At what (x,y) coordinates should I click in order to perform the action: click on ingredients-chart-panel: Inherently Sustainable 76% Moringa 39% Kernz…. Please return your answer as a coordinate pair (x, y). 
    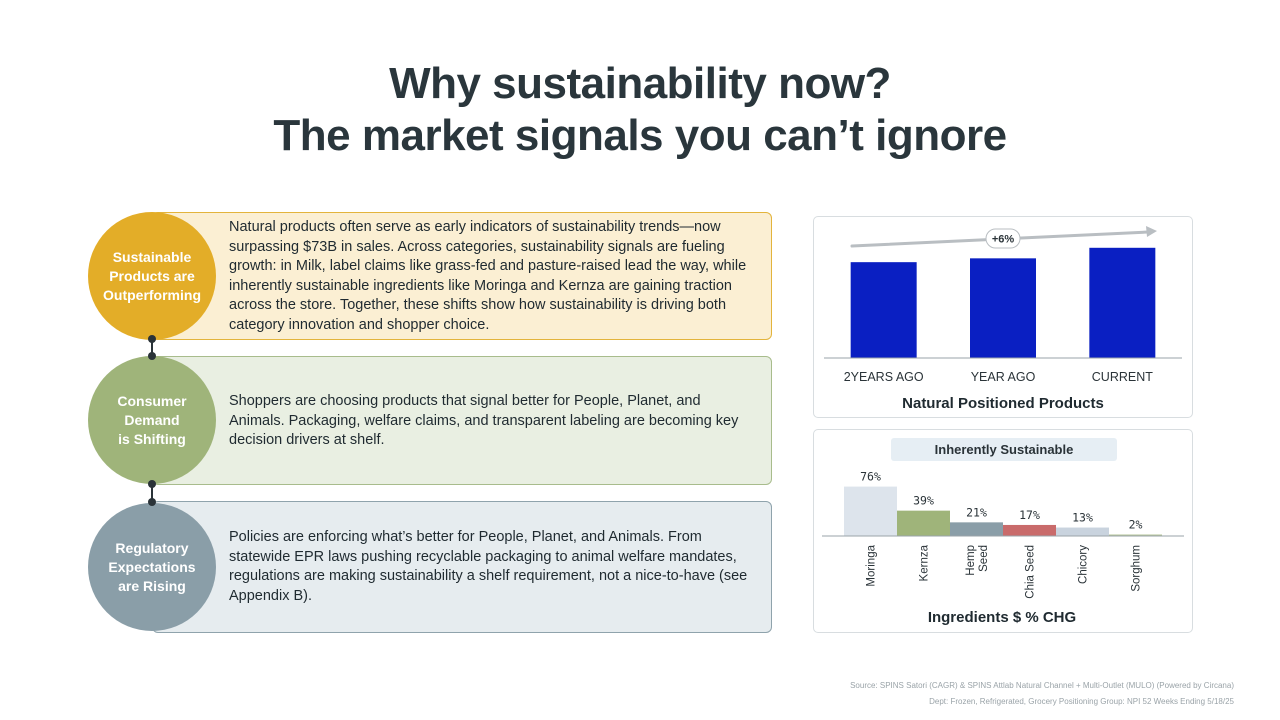
    Looking at the image, I should click on (1003, 531).